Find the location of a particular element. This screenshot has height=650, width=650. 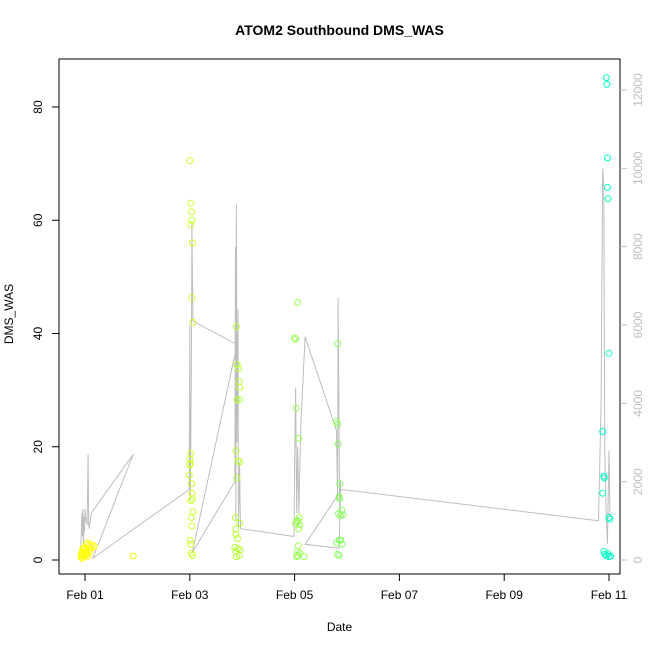

x-axis-label: Date is located at coordinates (340, 627).